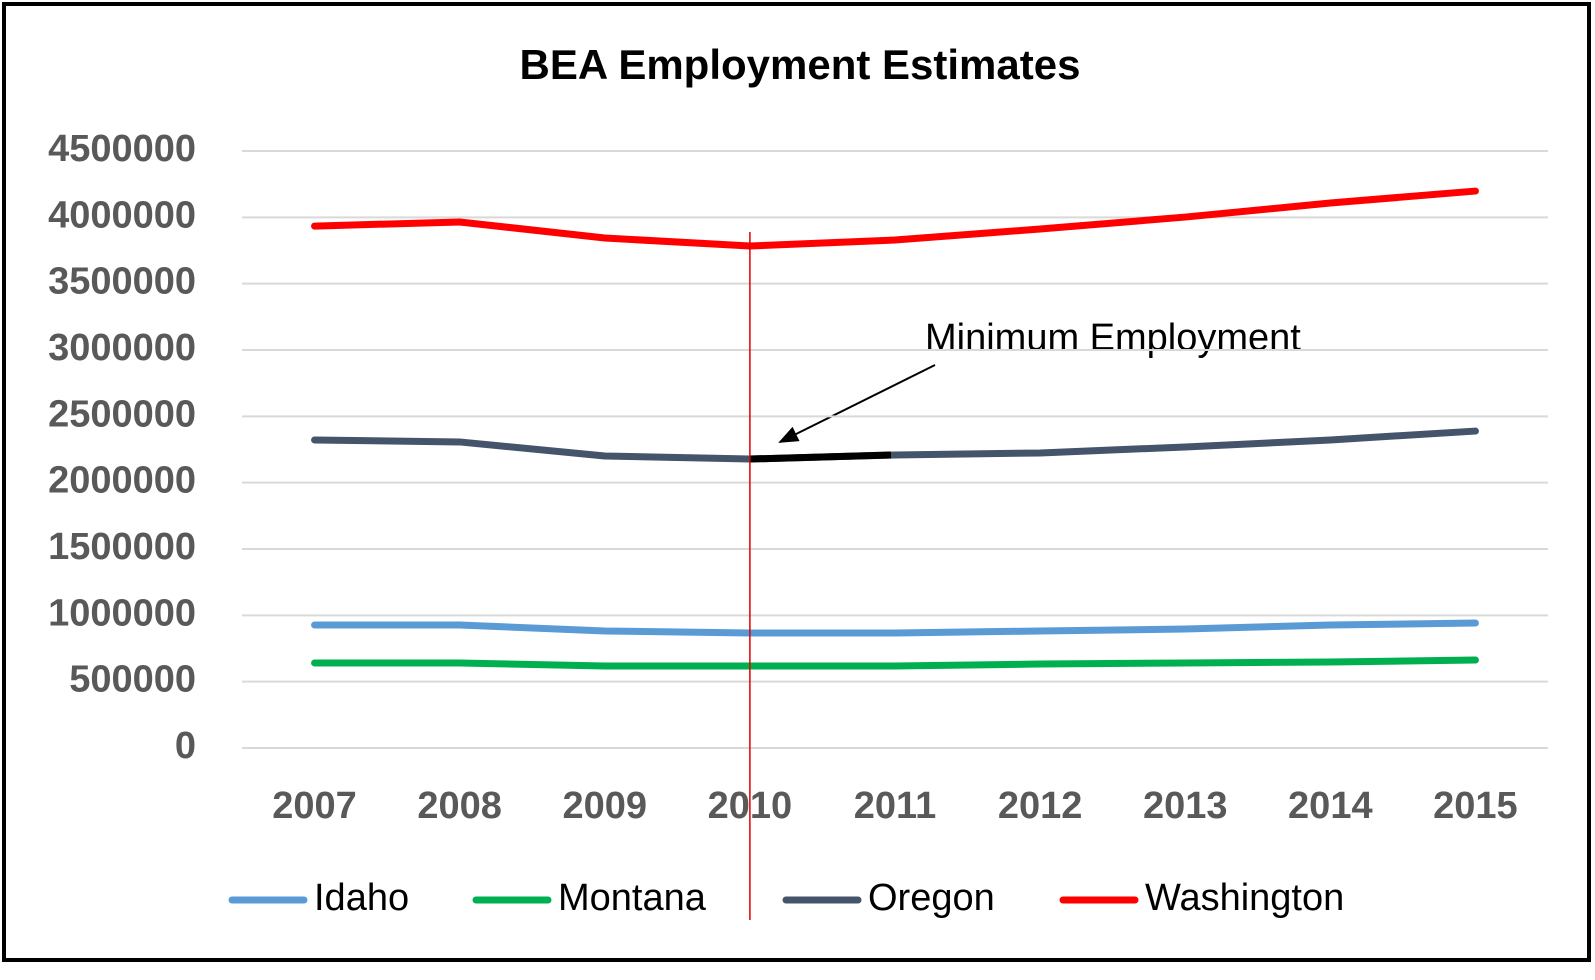  What do you see at coordinates (122, 547) in the screenshot?
I see `y-tick-label: 1500000` at bounding box center [122, 547].